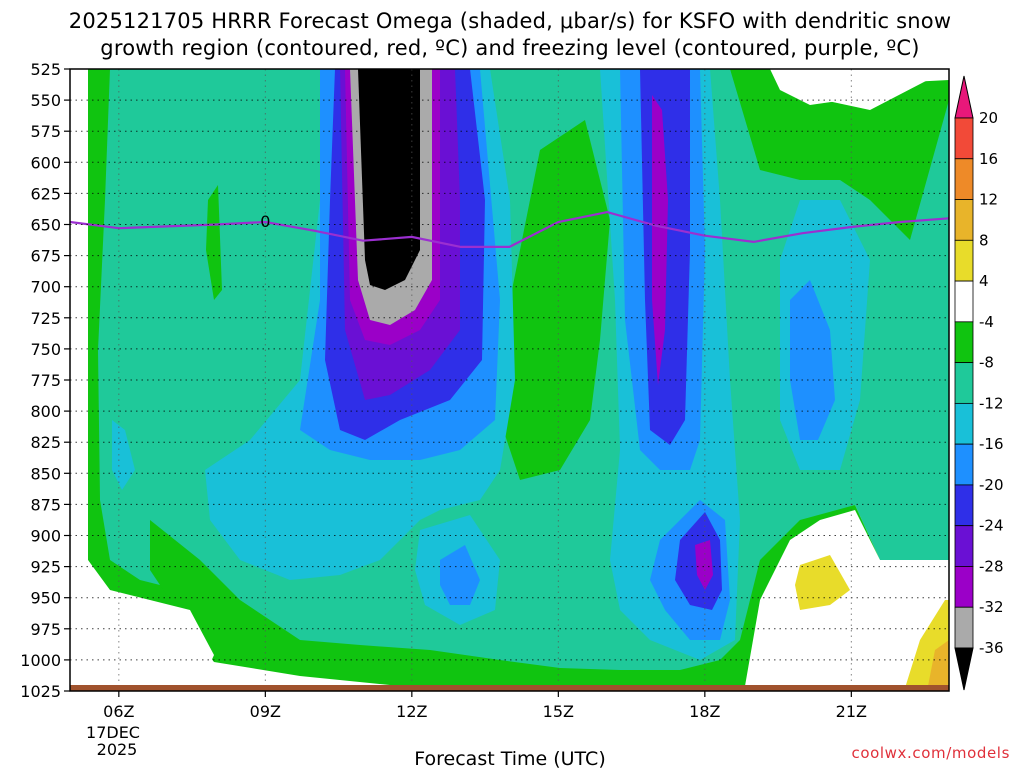 The width and height of the screenshot is (1024, 768). Describe the element at coordinates (460, 575) in the screenshot. I see `omega-field-blue-low-mid` at that location.